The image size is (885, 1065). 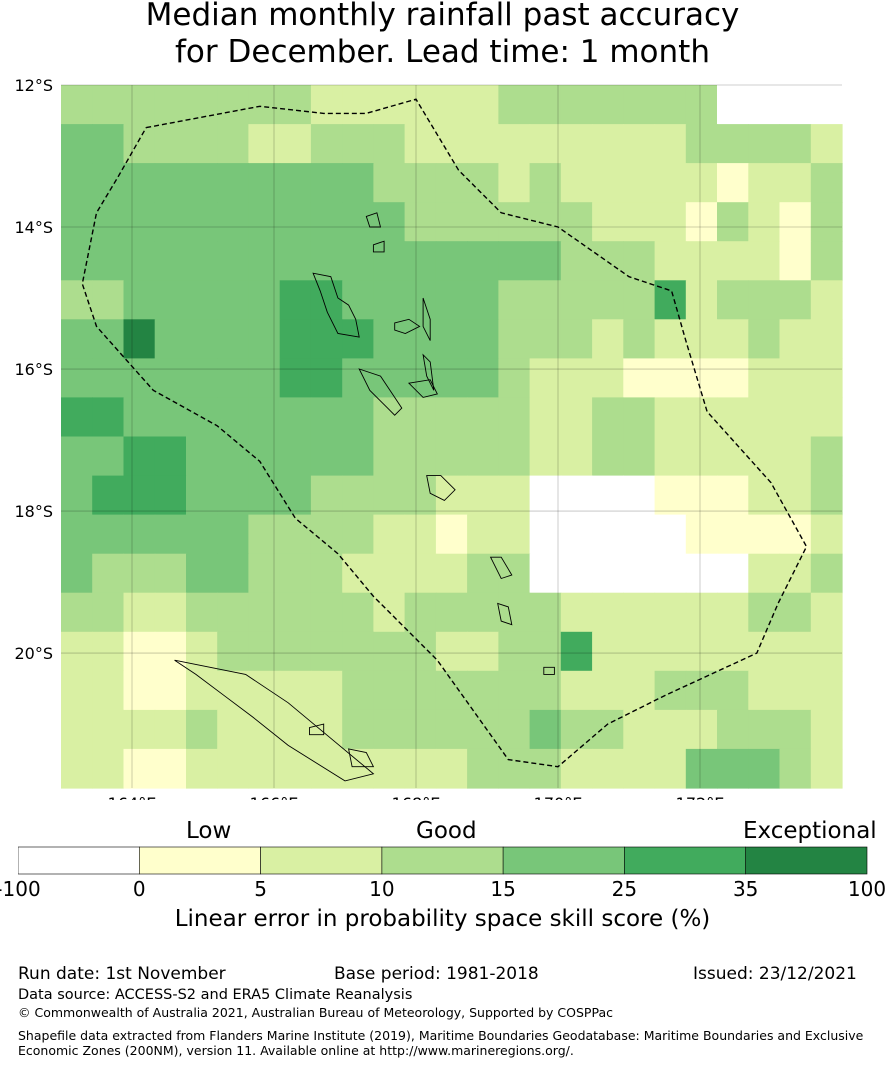 I want to click on island-espiritu-santo, so click(x=336, y=305).